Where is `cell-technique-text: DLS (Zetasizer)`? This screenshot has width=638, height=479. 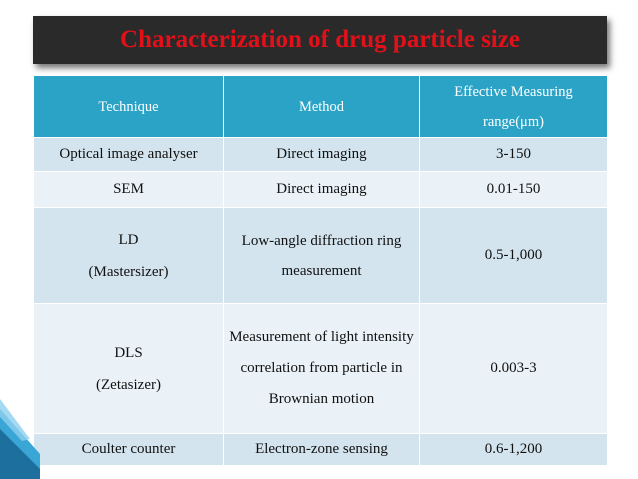 cell-technique-text: DLS (Zetasizer) is located at coordinates (128, 368).